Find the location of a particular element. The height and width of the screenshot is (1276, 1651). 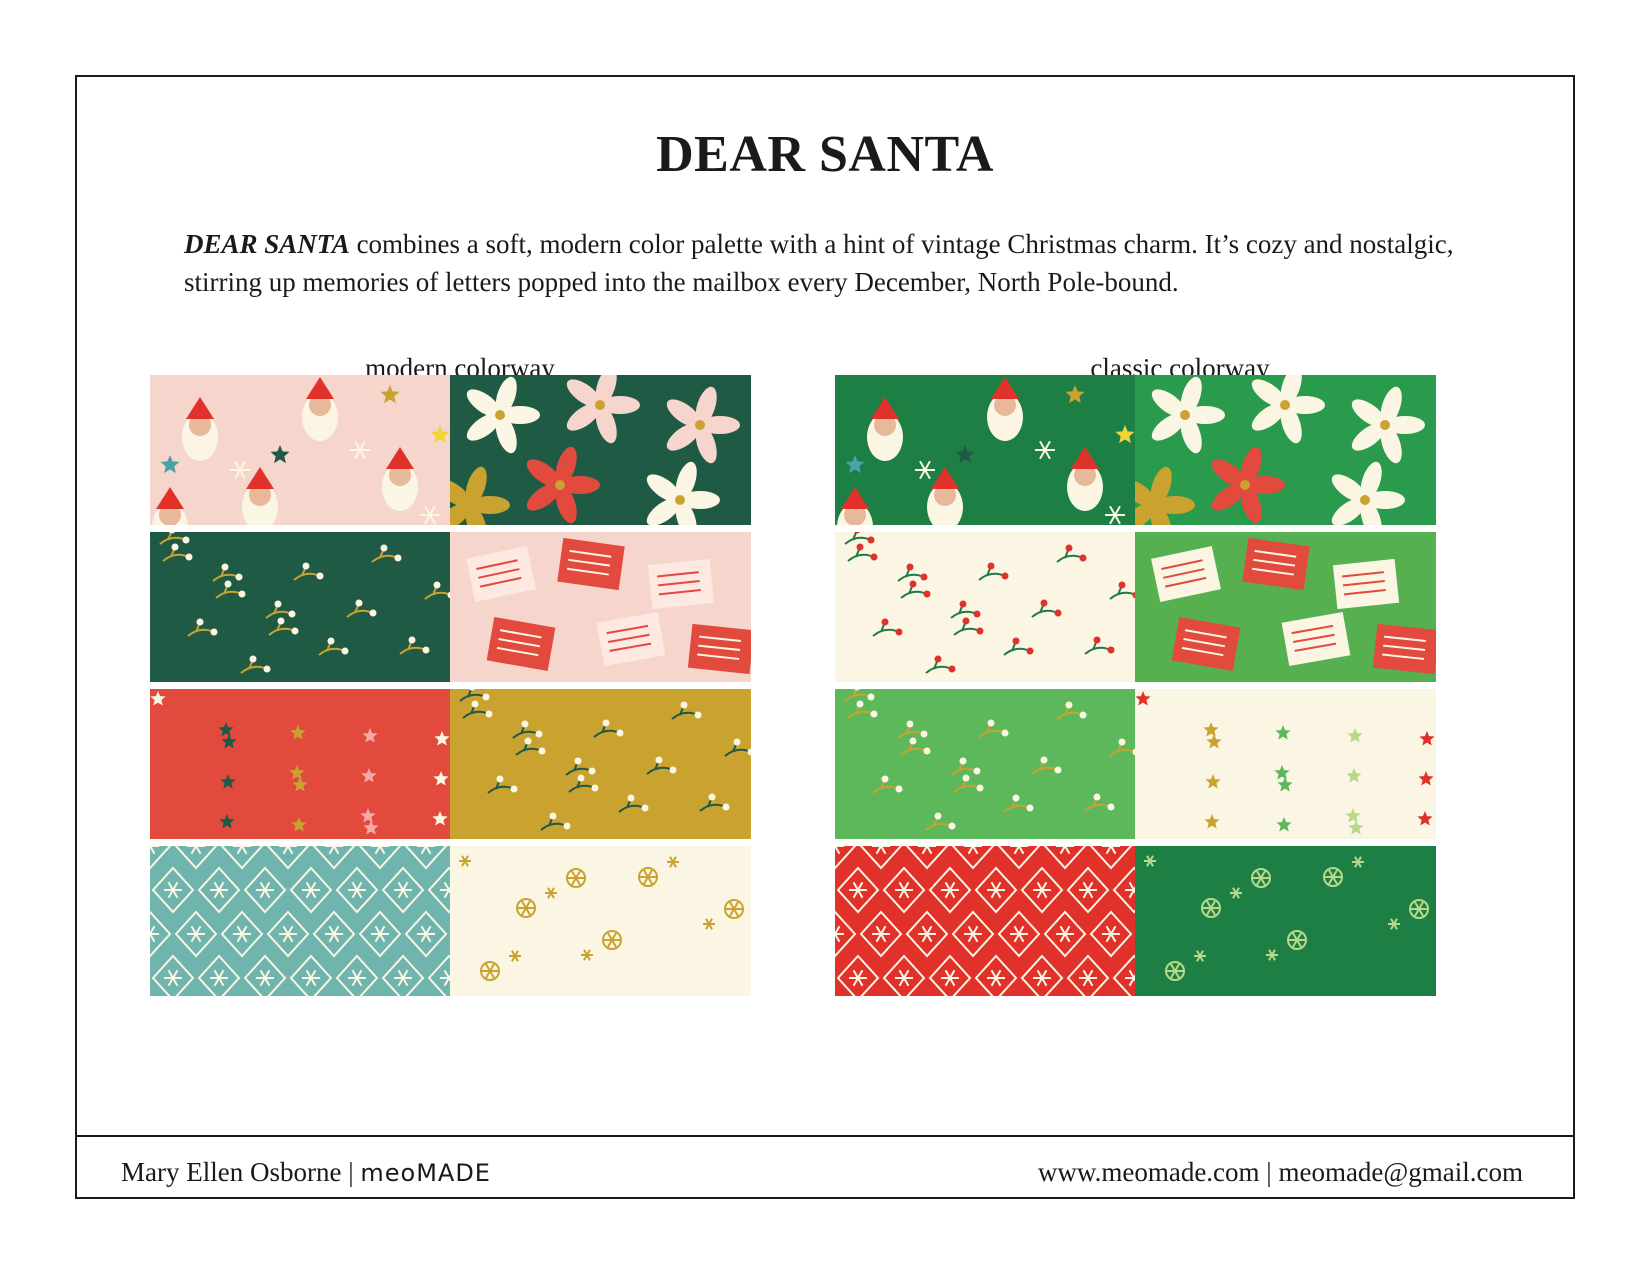

website-link: www.meomade.com is located at coordinates (1148, 1172).